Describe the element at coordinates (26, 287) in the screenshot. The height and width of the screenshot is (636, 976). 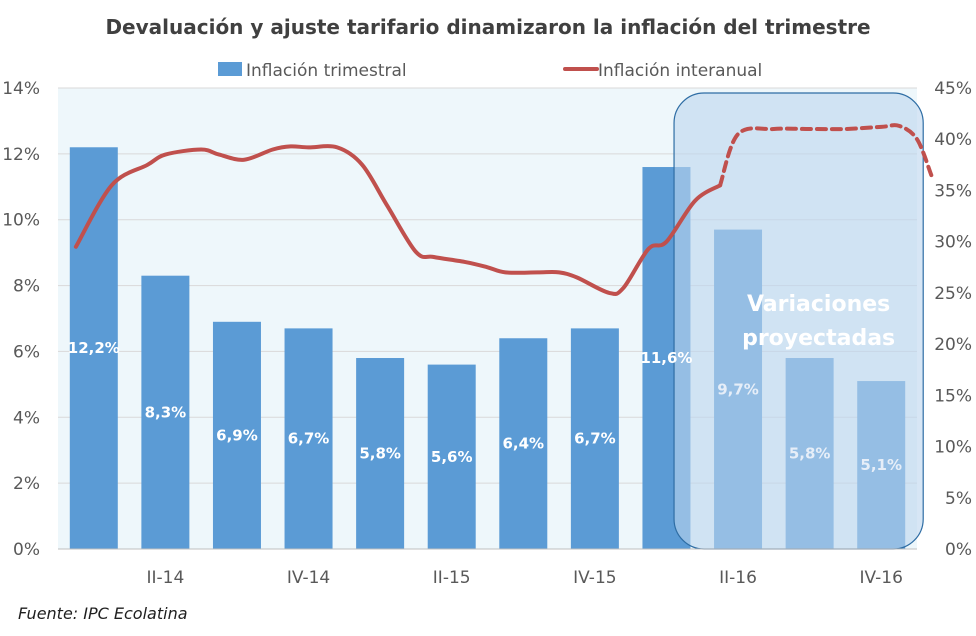
I see `y-tick-left: 8%` at that location.